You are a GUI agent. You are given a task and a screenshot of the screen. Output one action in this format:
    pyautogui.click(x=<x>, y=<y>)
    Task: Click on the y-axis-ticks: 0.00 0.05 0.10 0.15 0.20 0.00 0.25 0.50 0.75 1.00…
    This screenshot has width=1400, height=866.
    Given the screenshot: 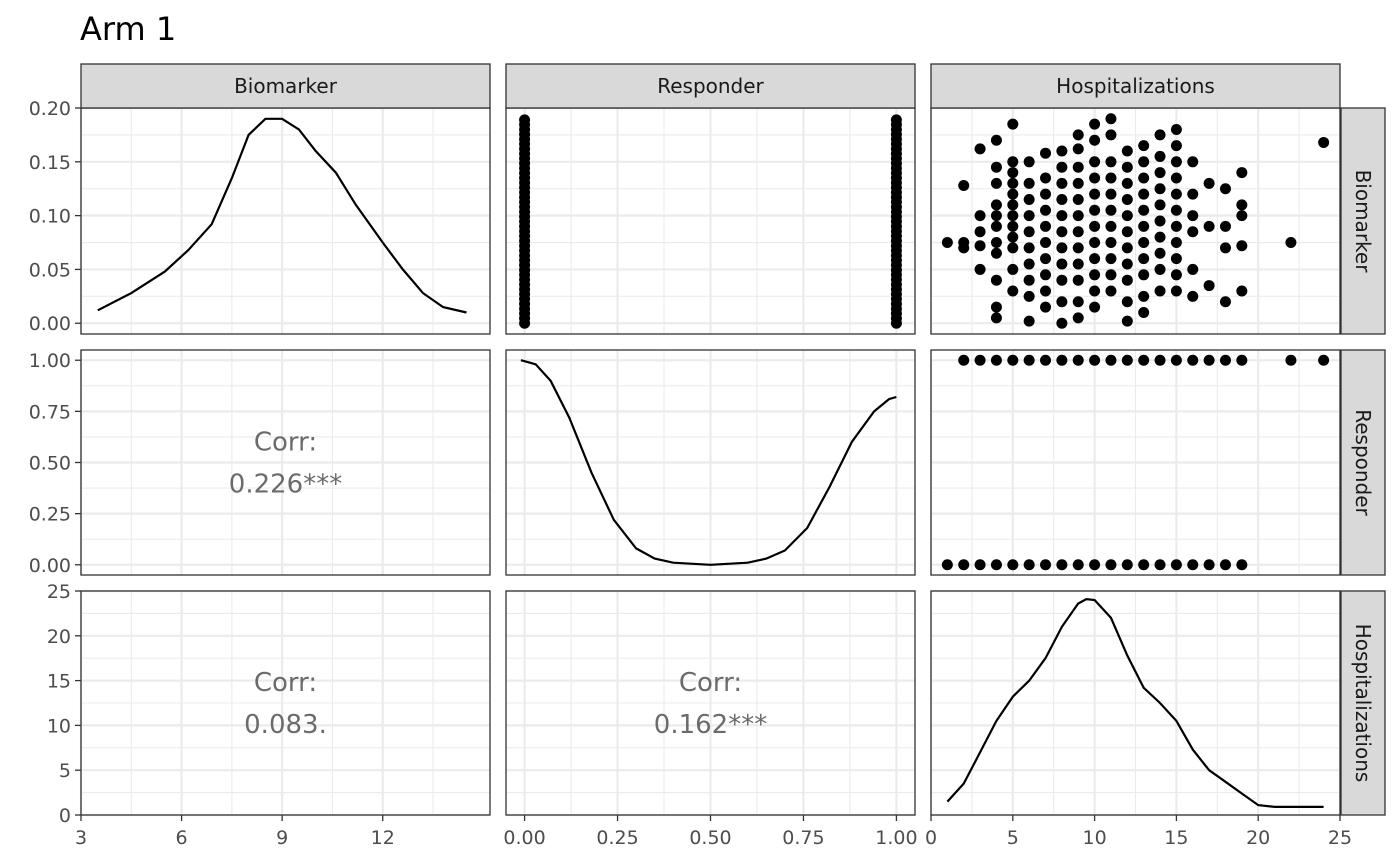 What is the action you would take?
    pyautogui.click(x=55, y=462)
    